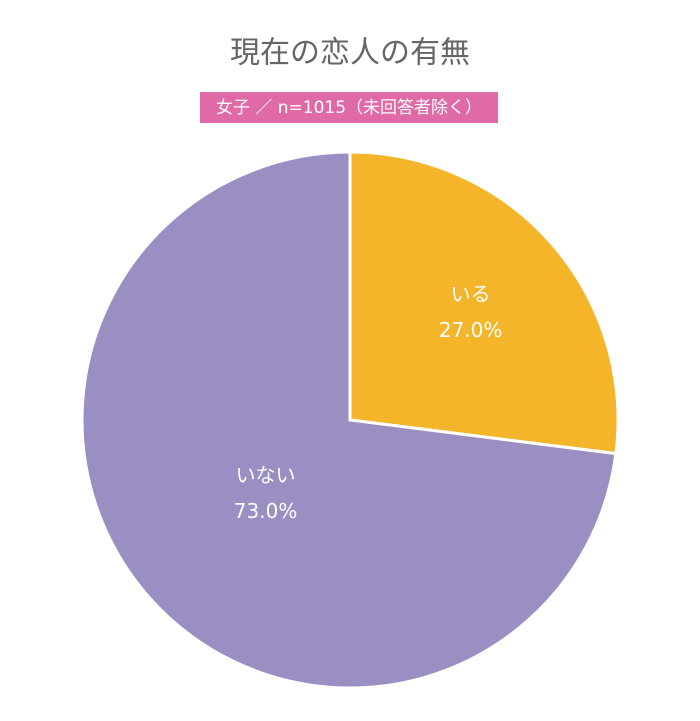  I want to click on chart-title: 現在の恋人の有無, so click(350, 53).